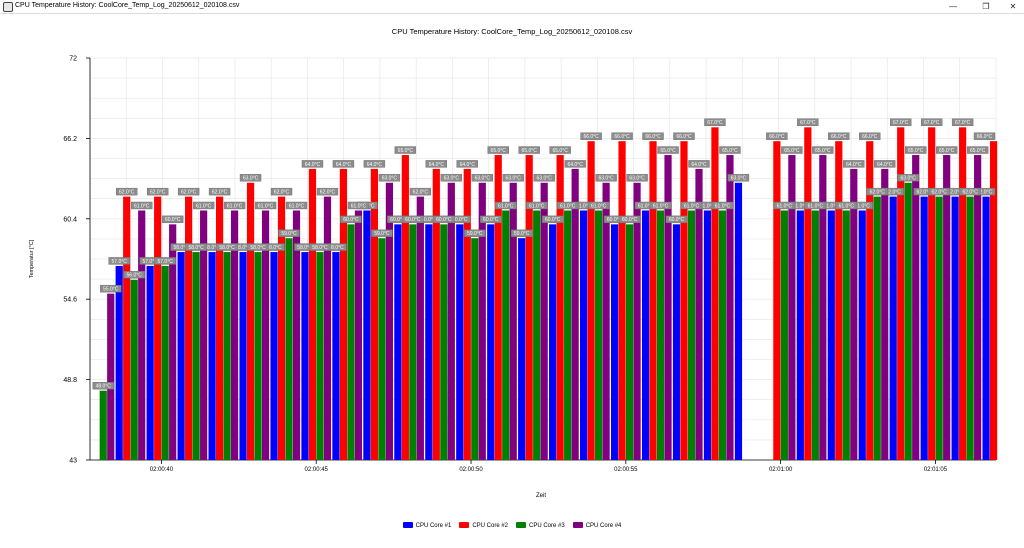 The image size is (1024, 548). Describe the element at coordinates (433, 526) in the screenshot. I see `legend-label: CPU Core #1` at that location.